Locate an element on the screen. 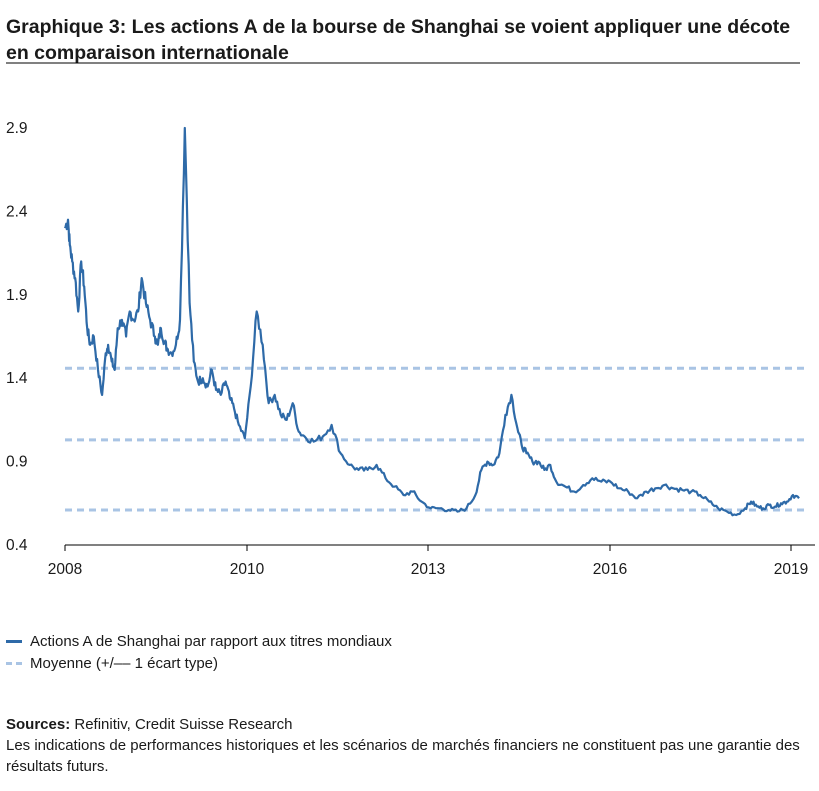 Image resolution: width=819 pixels, height=791 pixels. x-axis: 2008 2010 2013 2016 2019 is located at coordinates (431, 561).